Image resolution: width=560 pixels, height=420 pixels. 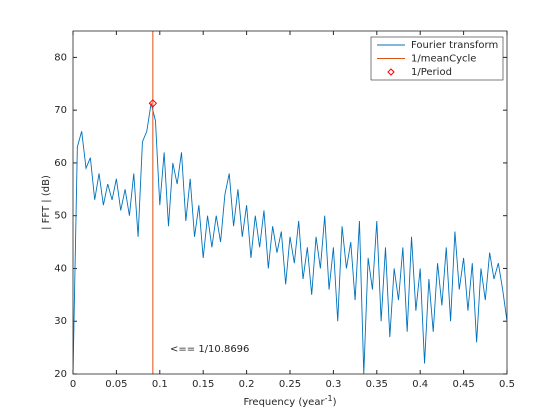 What do you see at coordinates (463, 384) in the screenshot?
I see `x-tick-label: 0.45` at bounding box center [463, 384].